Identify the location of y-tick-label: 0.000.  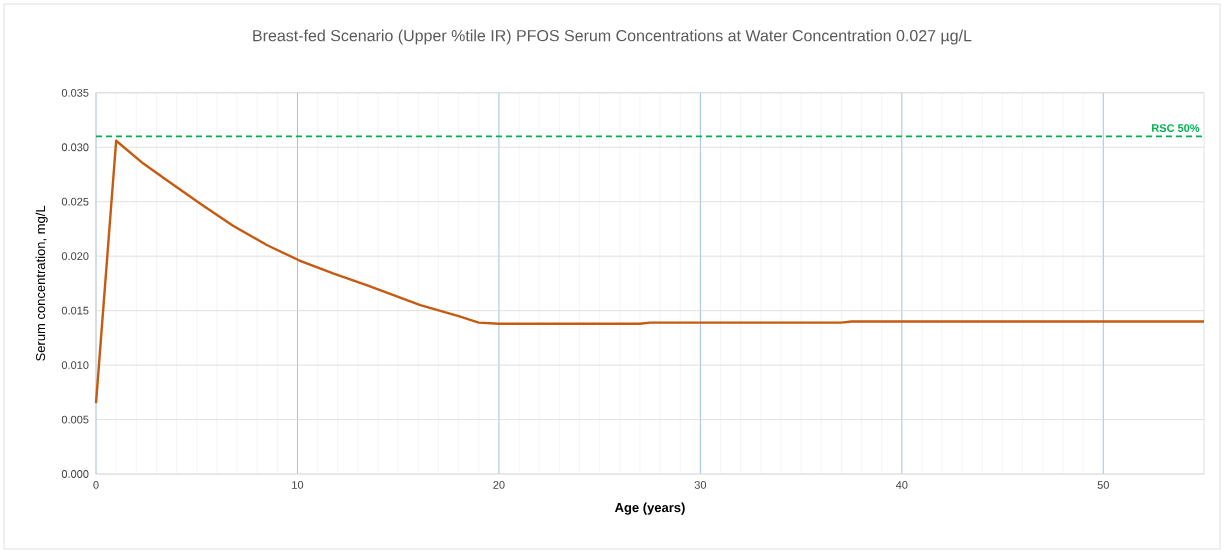
(75, 474).